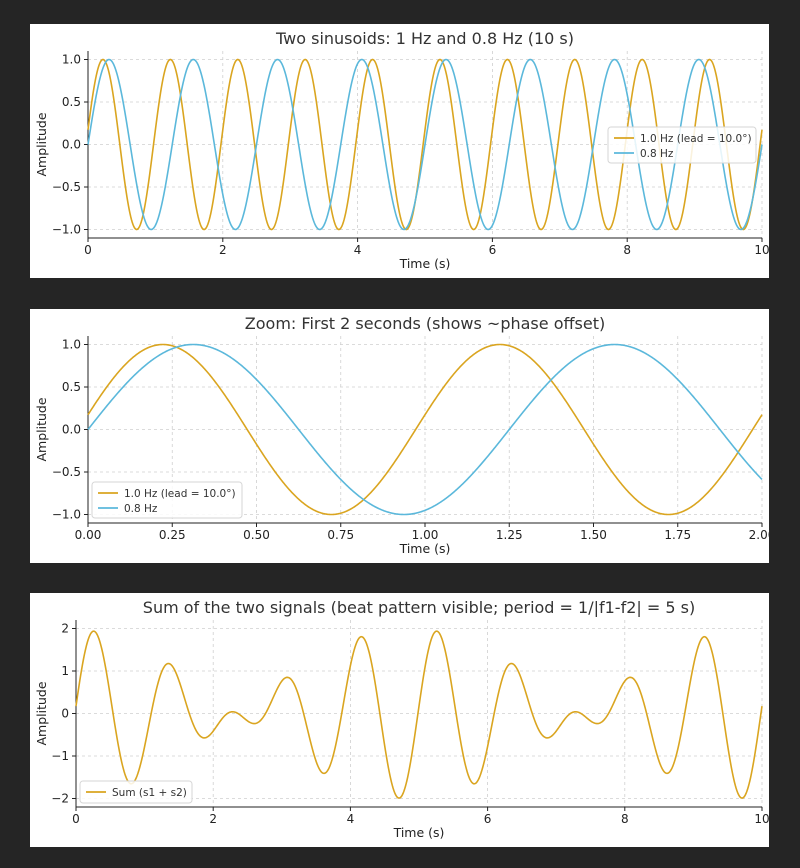  I want to click on x-tick-label: 0.00, so click(88, 535).